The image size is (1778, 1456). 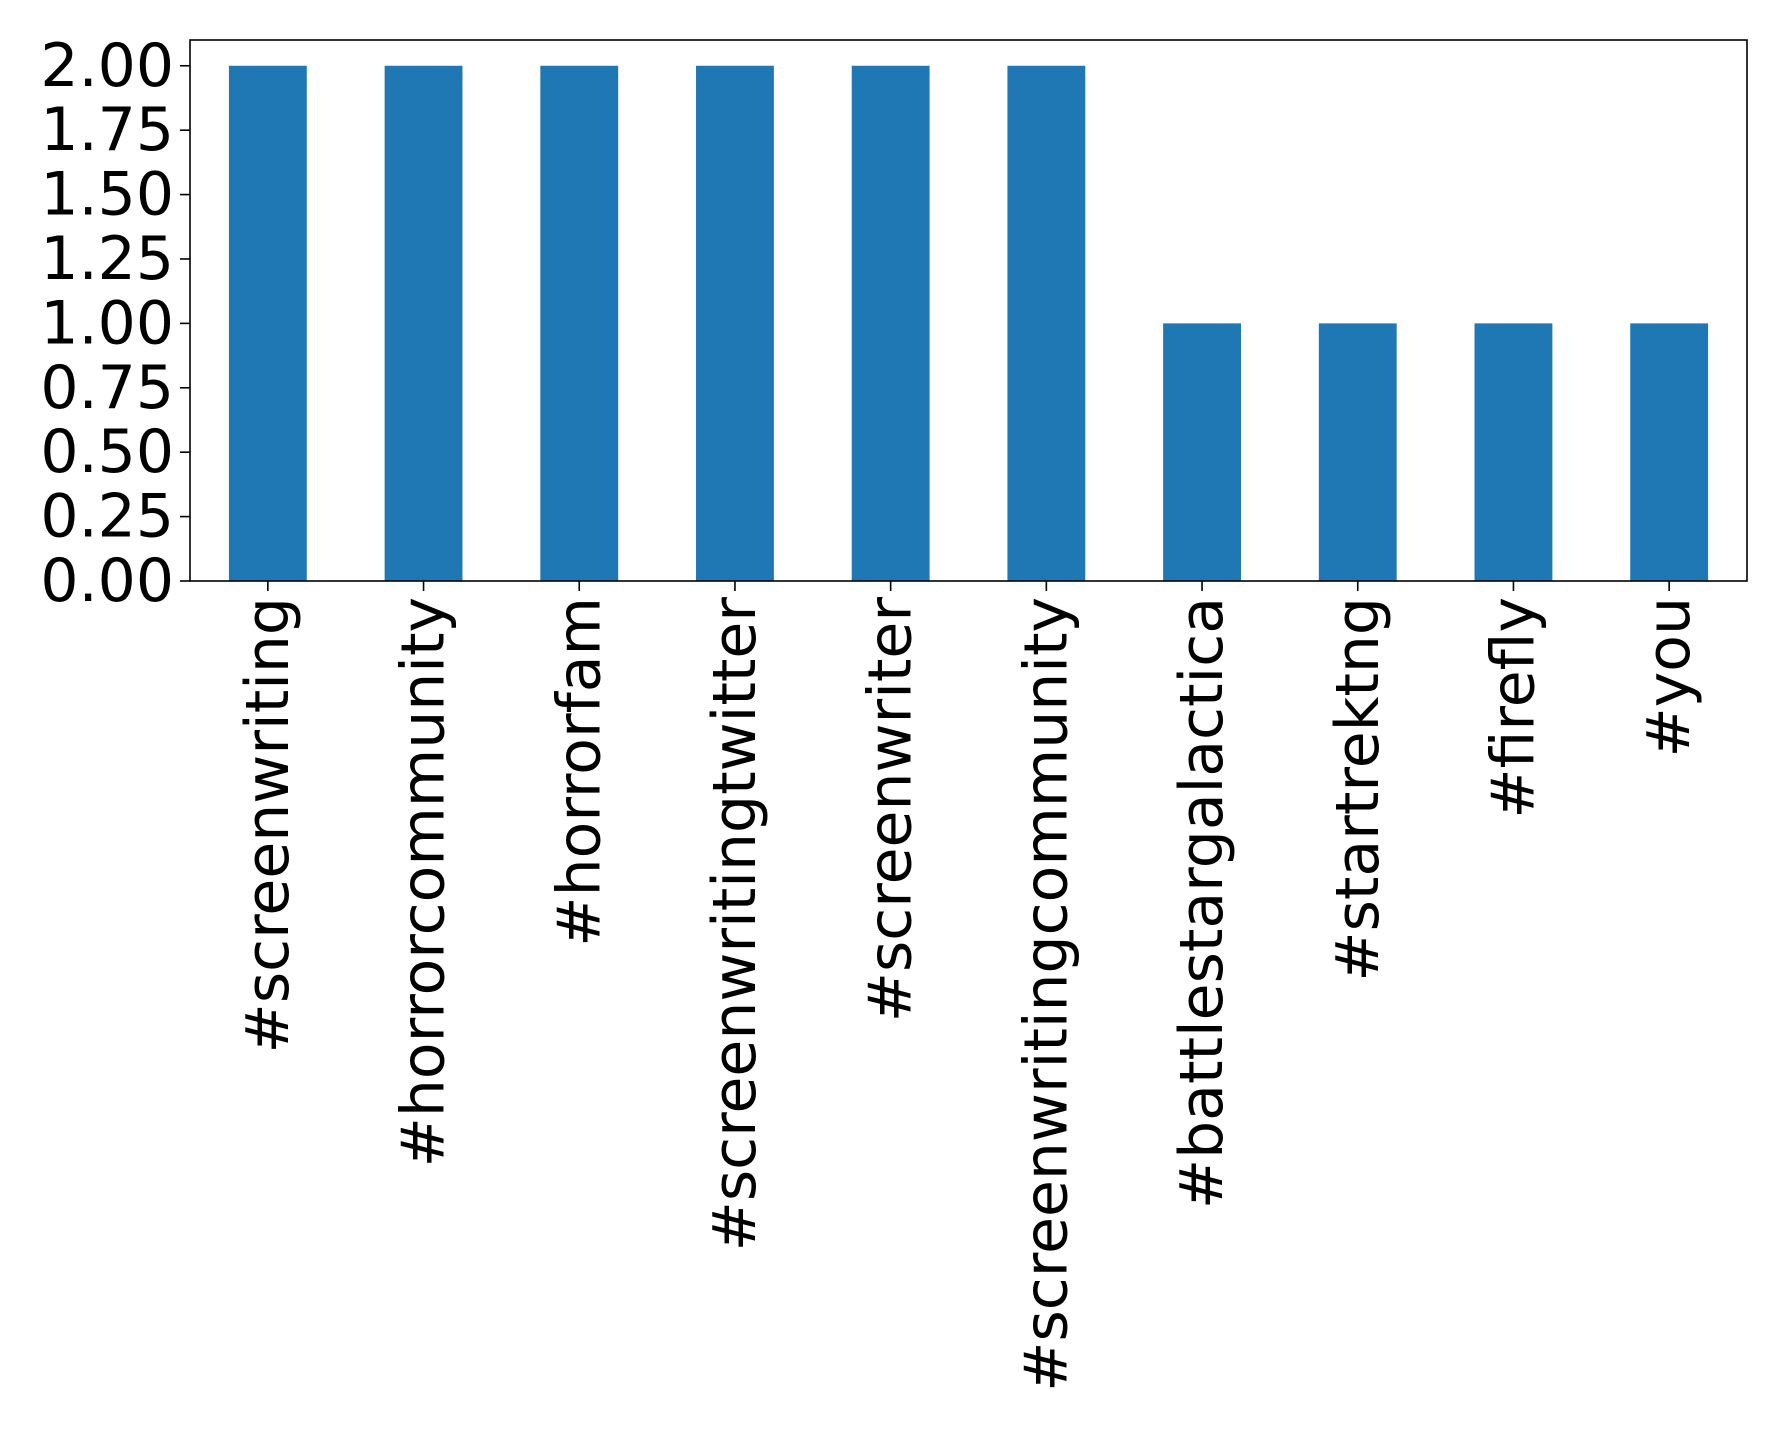 What do you see at coordinates (107, 66) in the screenshot?
I see `y-tick-label: 2.00` at bounding box center [107, 66].